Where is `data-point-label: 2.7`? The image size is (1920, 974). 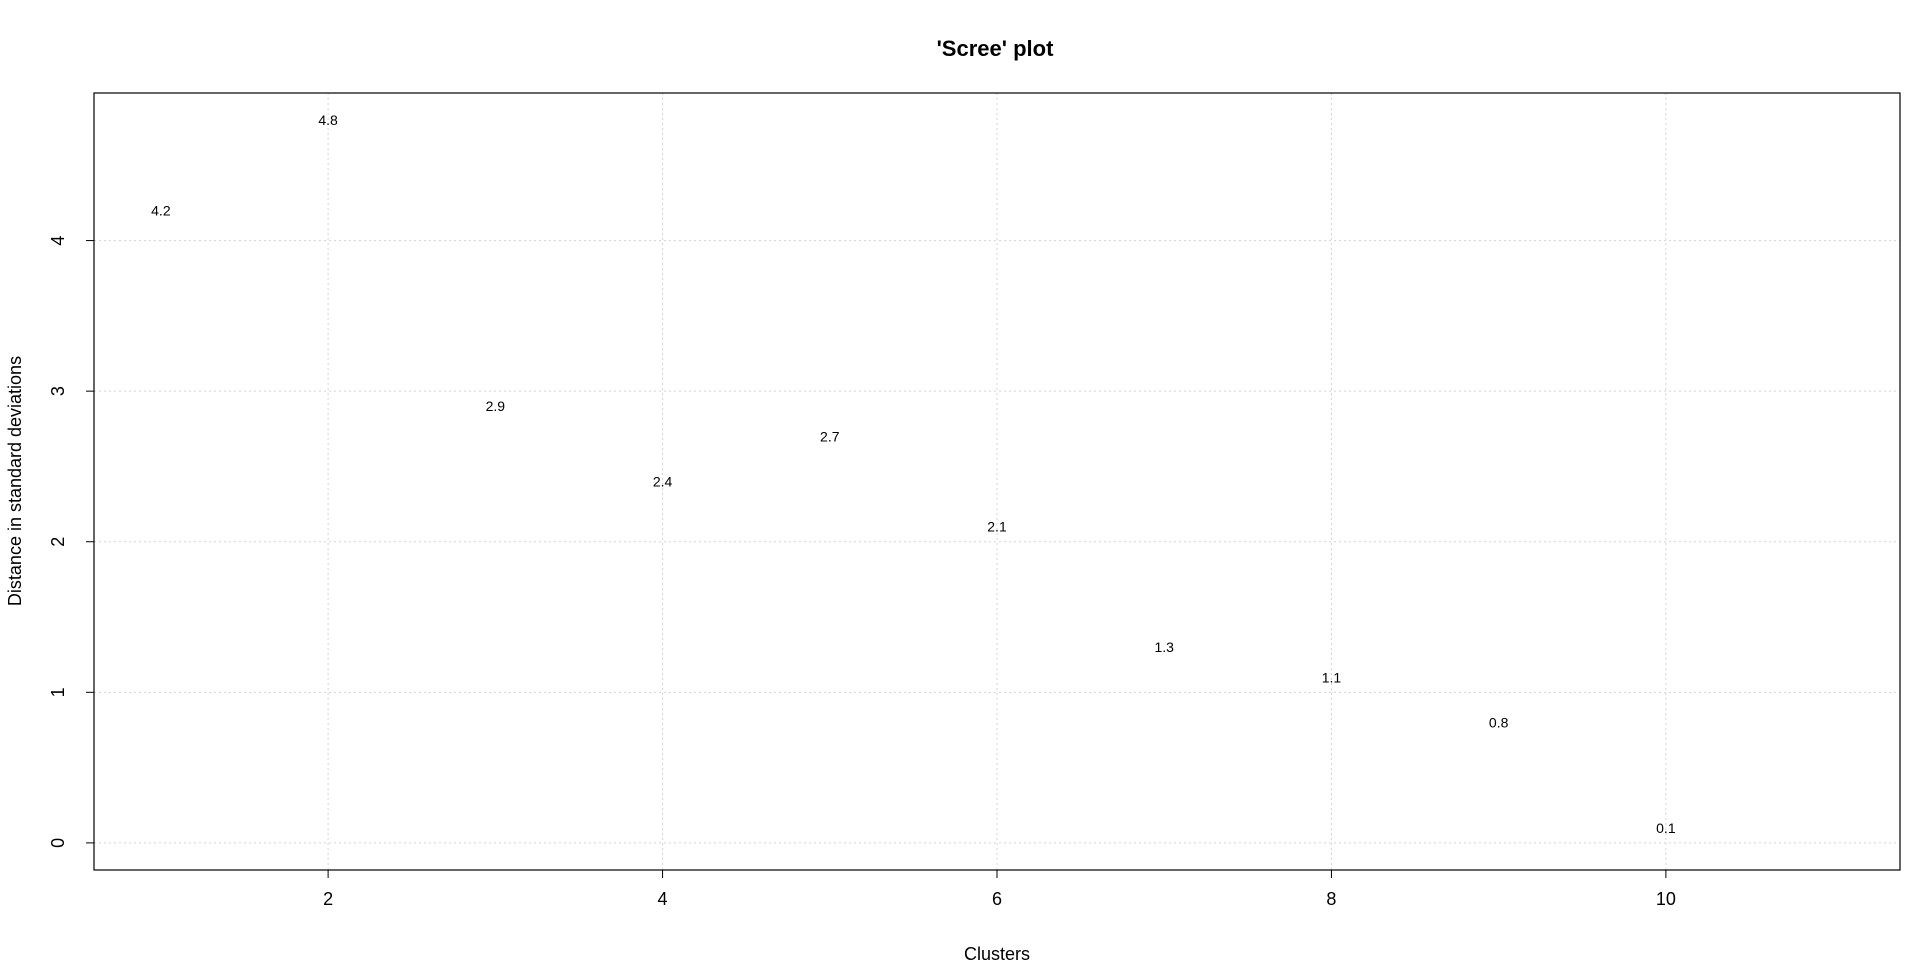 data-point-label: 2.7 is located at coordinates (830, 436).